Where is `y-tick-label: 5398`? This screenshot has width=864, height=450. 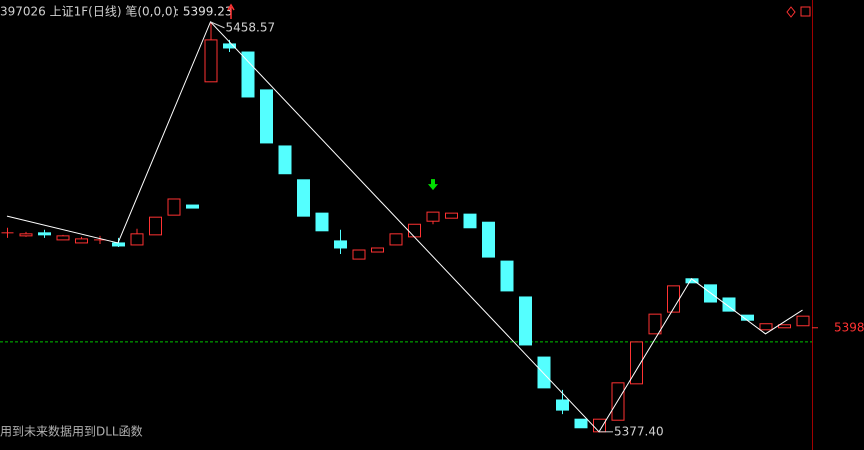 y-tick-label: 5398 is located at coordinates (849, 327).